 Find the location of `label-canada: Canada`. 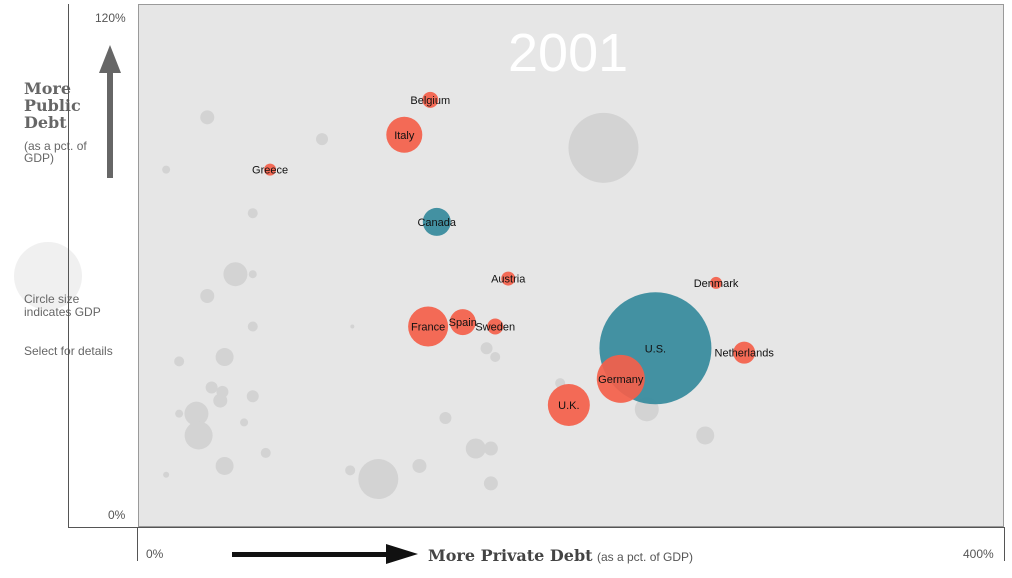

label-canada: Canada is located at coordinates (436, 223).